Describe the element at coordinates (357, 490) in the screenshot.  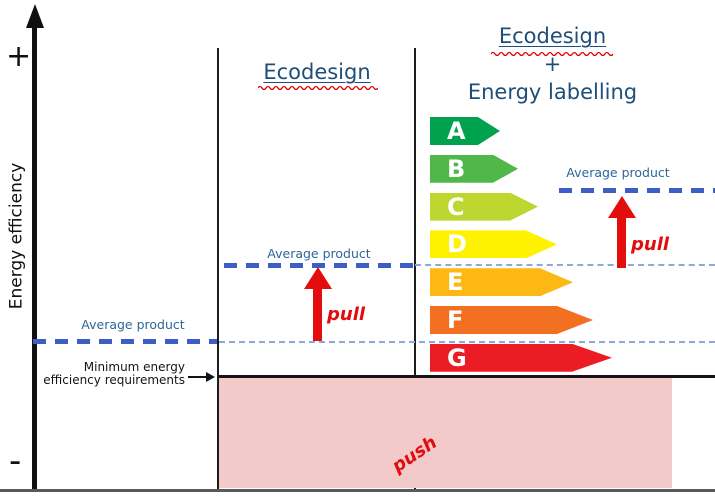
I see `x-axis-line` at that location.